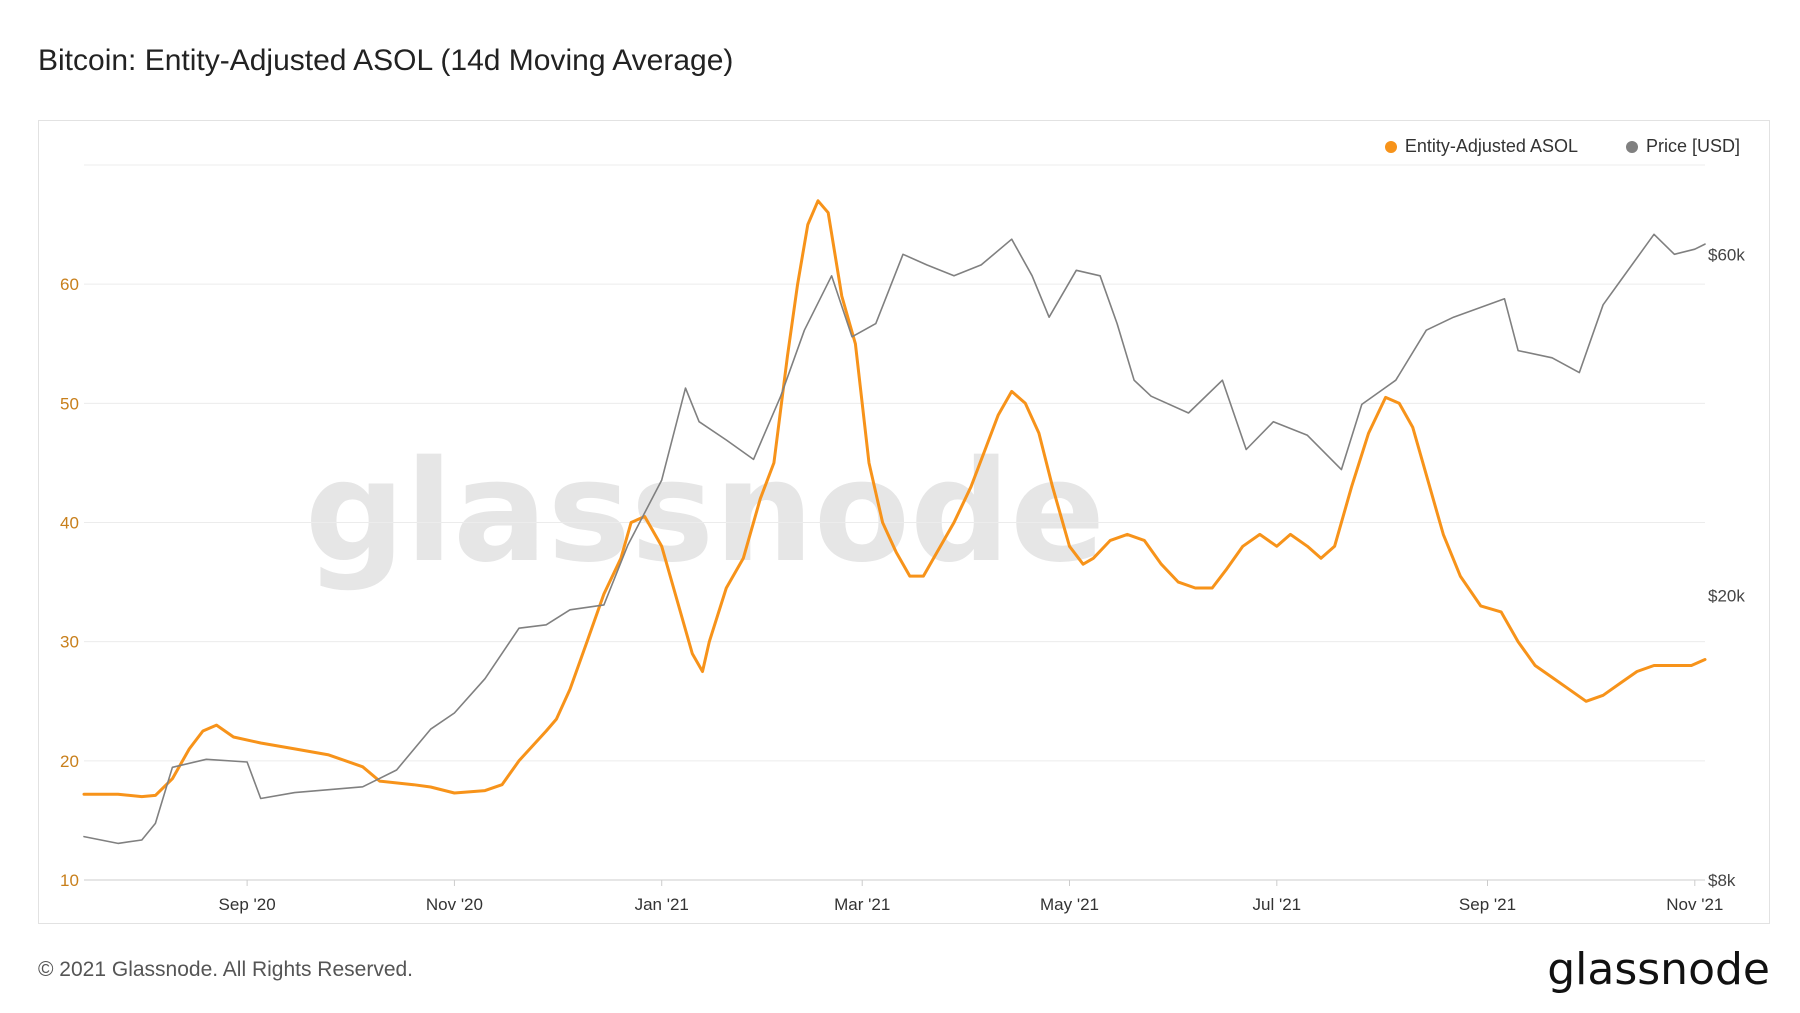 This screenshot has width=1800, height=1013. I want to click on right-axis: $8k $20k $60k, so click(1726, 567).